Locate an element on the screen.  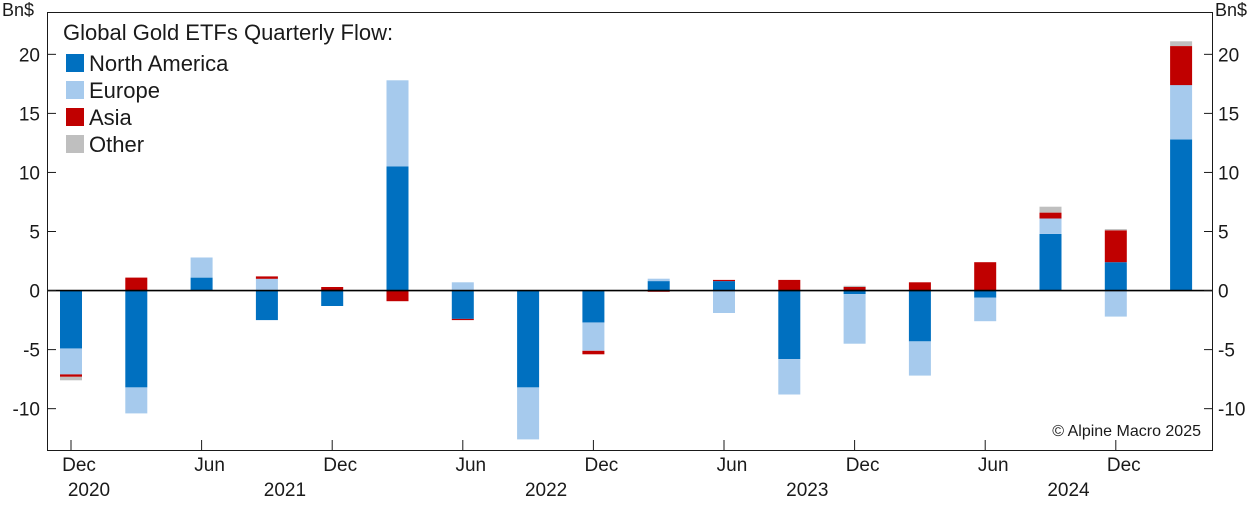
bar-other-2023Q4 is located at coordinates (854, 286).